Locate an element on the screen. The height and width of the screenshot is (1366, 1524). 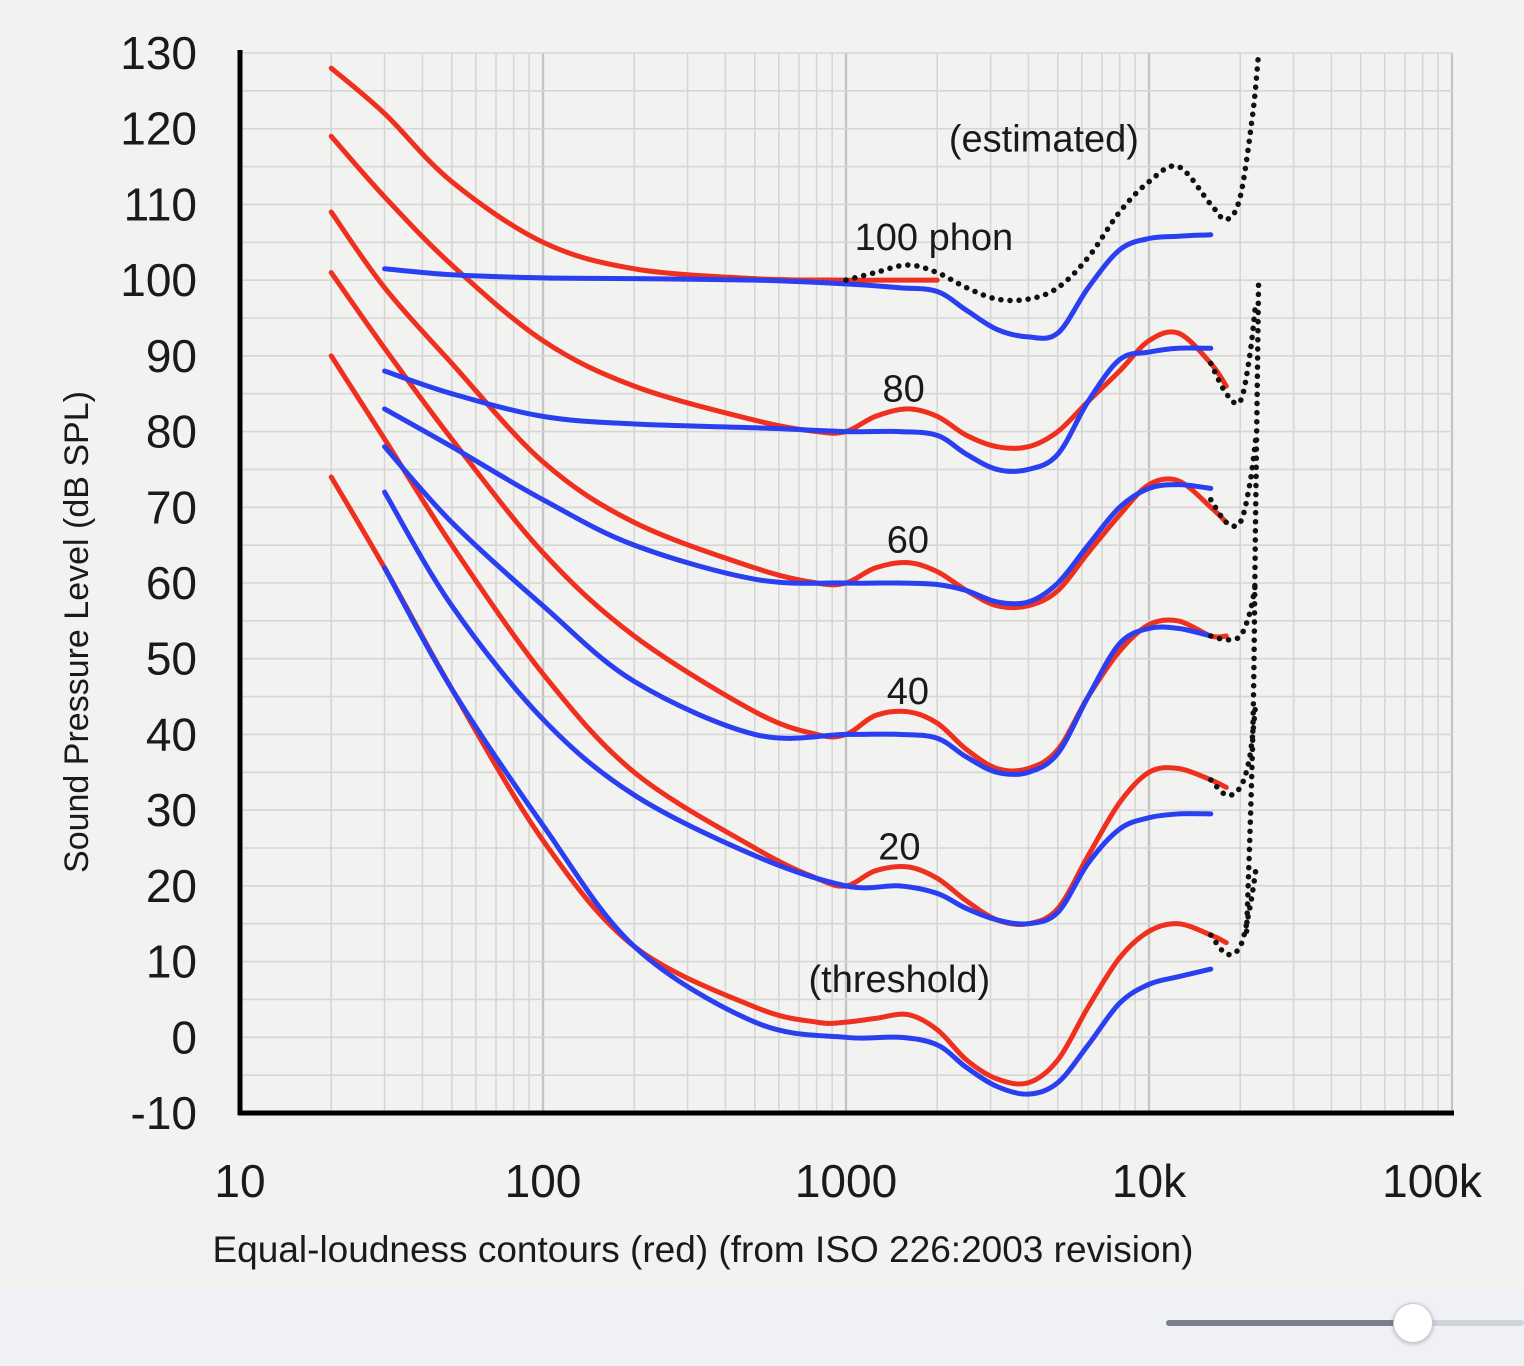
x-tick-label: 100 is located at coordinates (543, 1181).